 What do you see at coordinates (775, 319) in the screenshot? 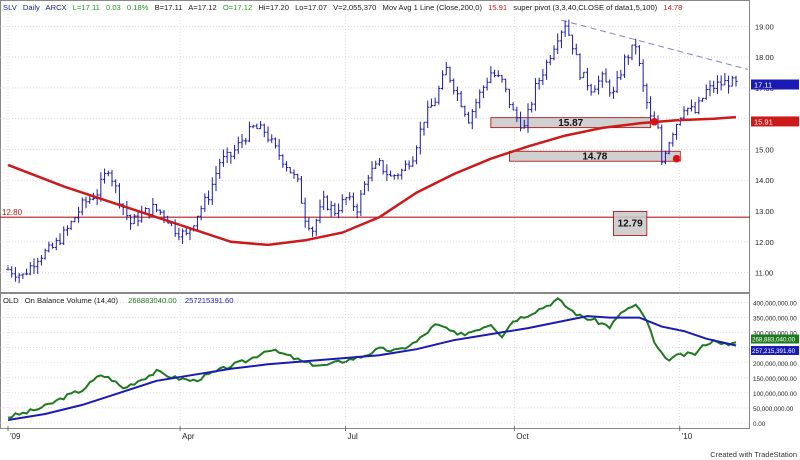
I see `obv-y-tick-label: 350,000,000.00` at bounding box center [775, 319].